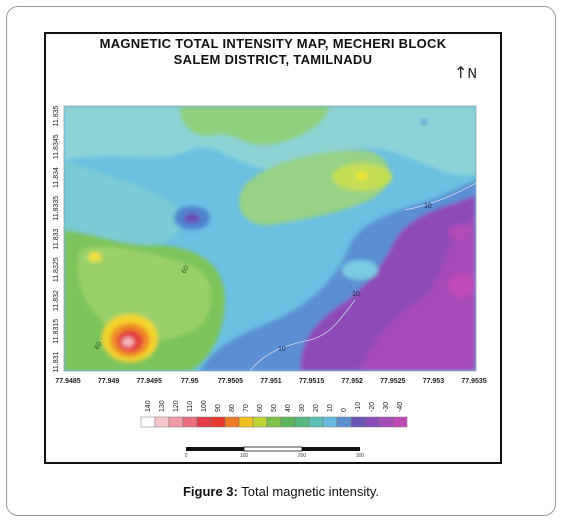 The image size is (562, 523). What do you see at coordinates (149, 381) in the screenshot?
I see `x-tick-label: 77.9495` at bounding box center [149, 381].